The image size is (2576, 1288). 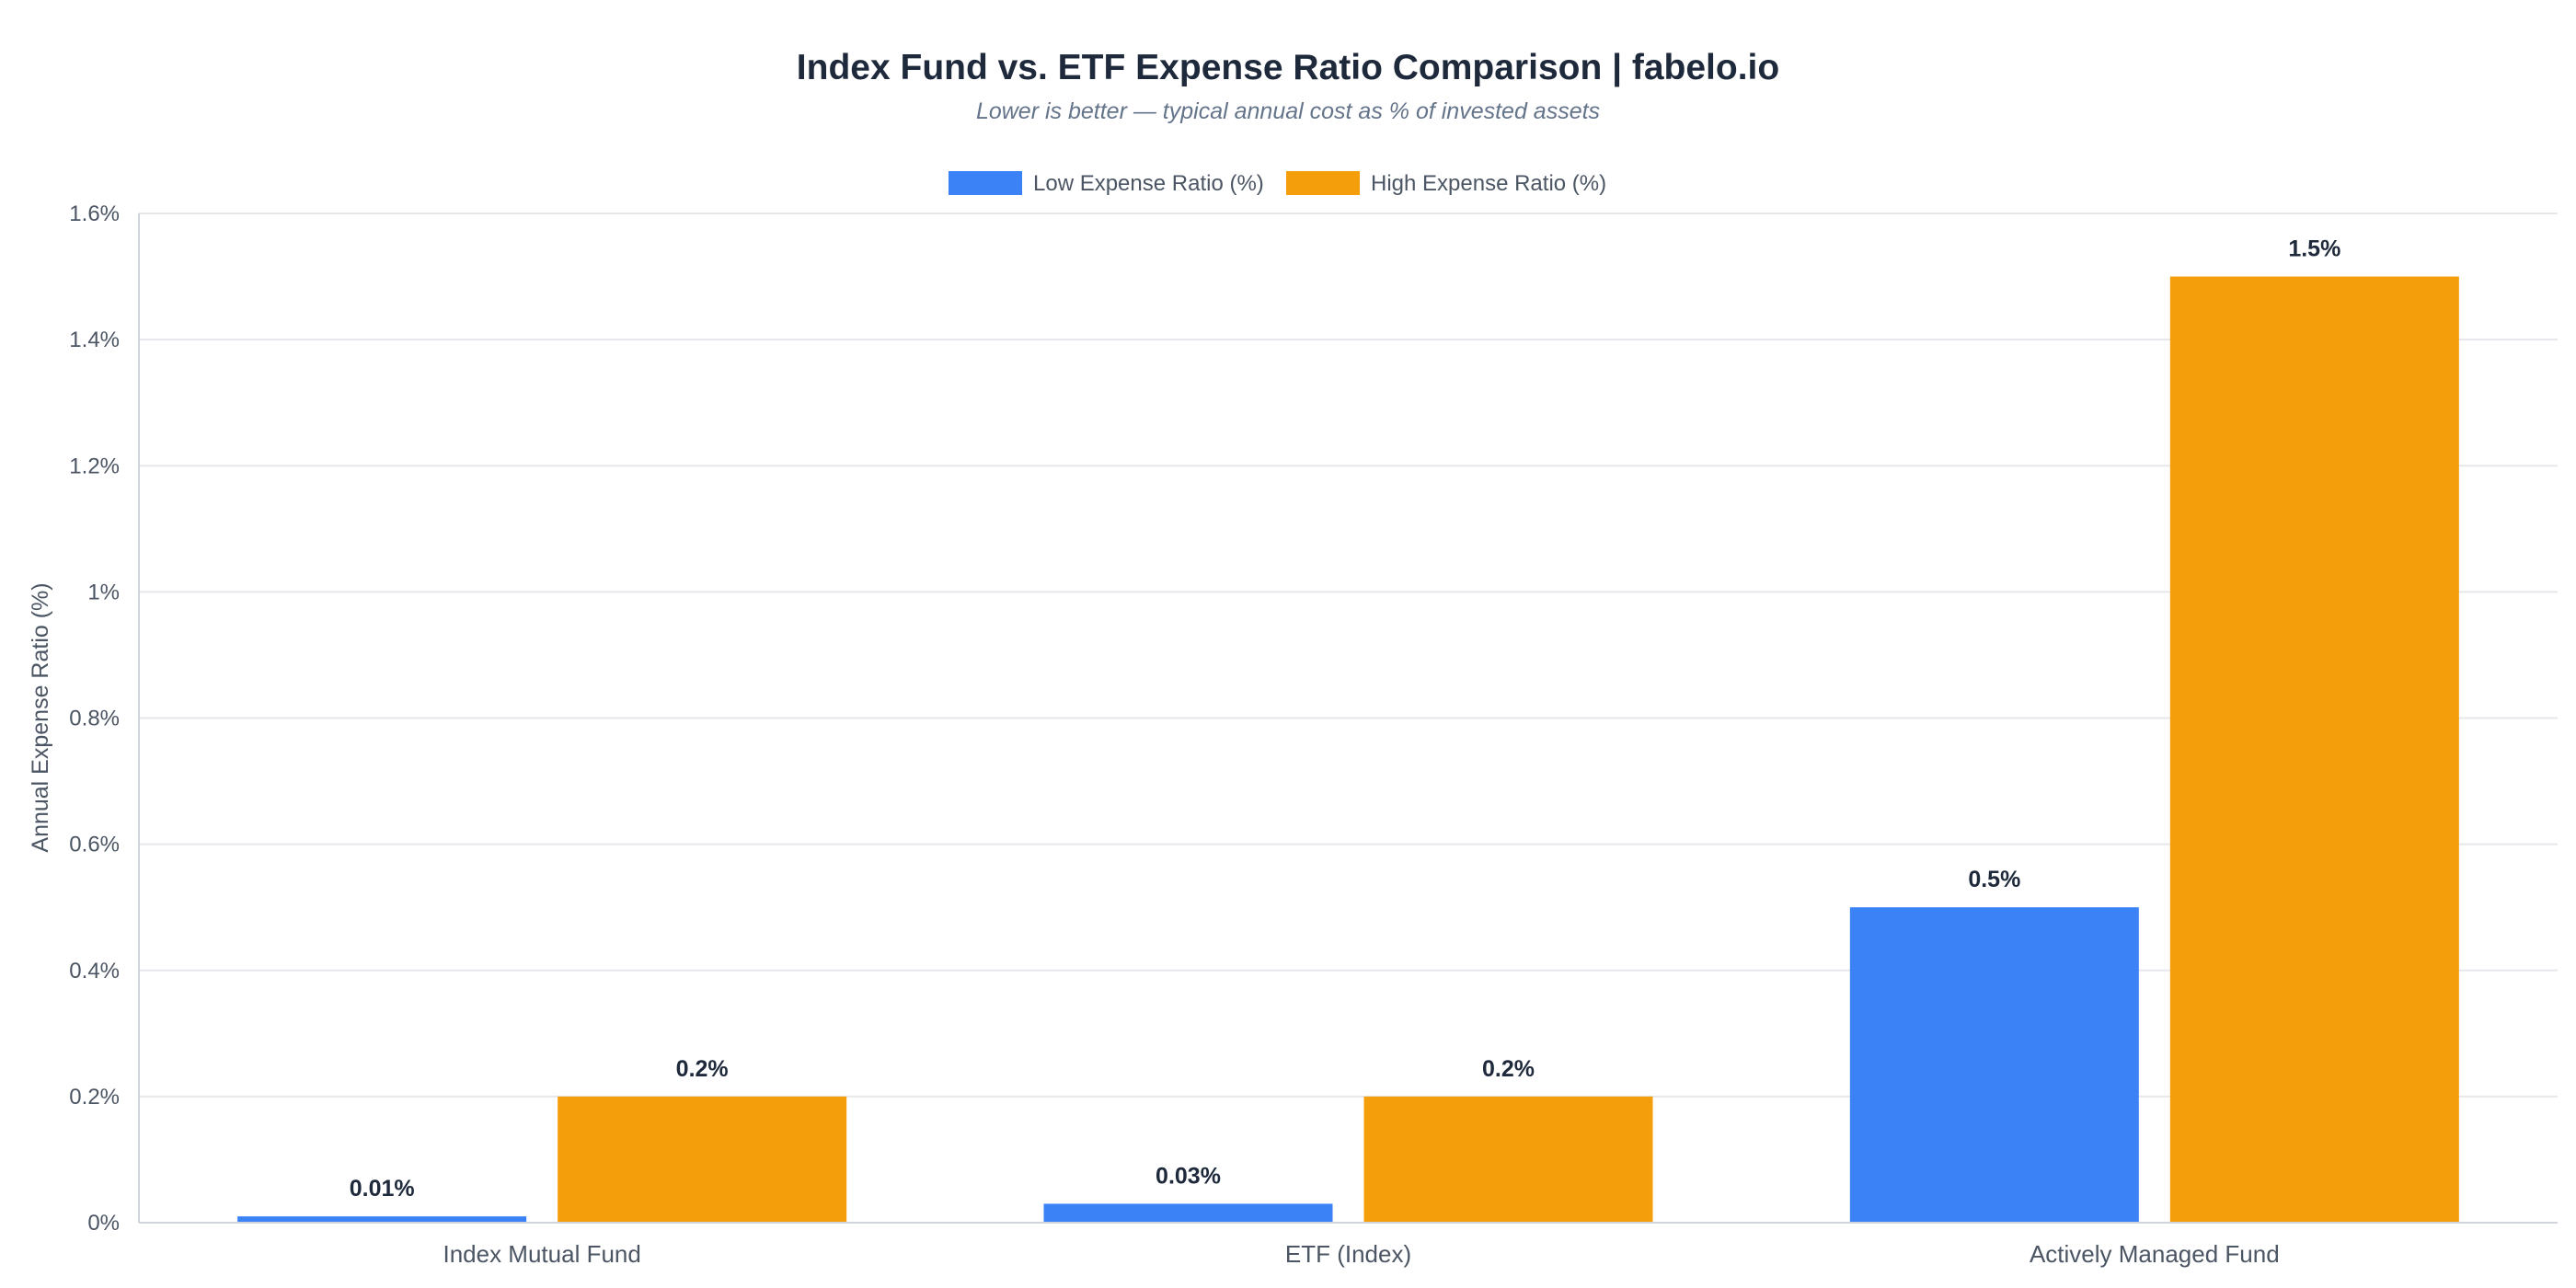 What do you see at coordinates (2155, 1254) in the screenshot?
I see `x-category-label: Actively Managed Fund` at bounding box center [2155, 1254].